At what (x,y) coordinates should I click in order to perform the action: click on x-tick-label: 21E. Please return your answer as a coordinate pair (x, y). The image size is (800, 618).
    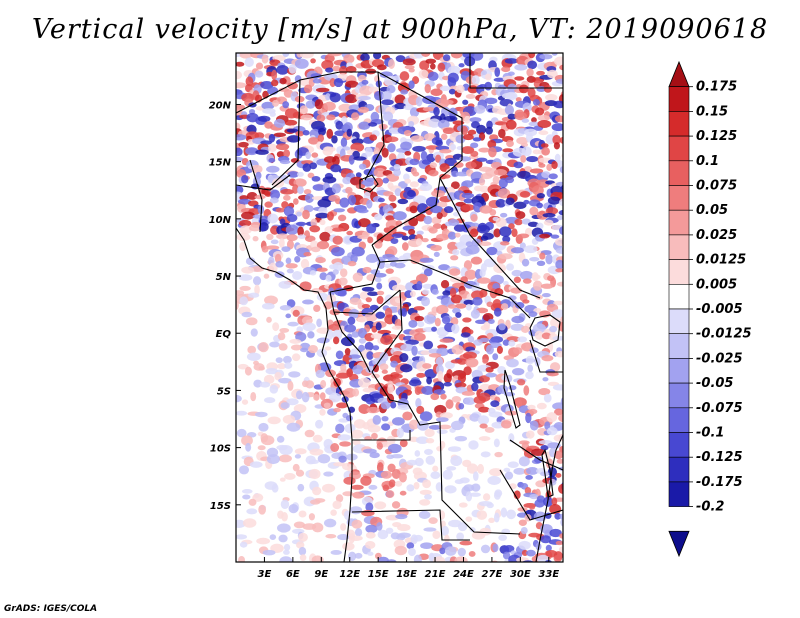
    Looking at the image, I should click on (435, 574).